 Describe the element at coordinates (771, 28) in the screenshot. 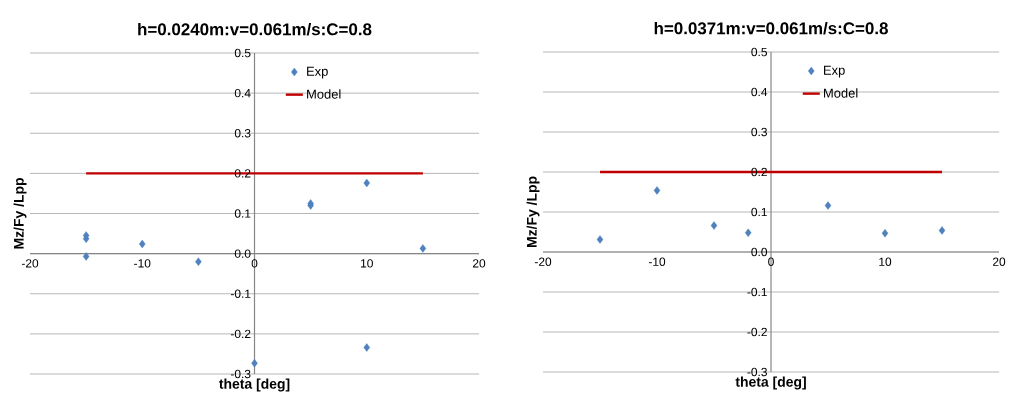

I see `chart-title: h=0.0371m:v=0.061m/s:C=0.8` at that location.